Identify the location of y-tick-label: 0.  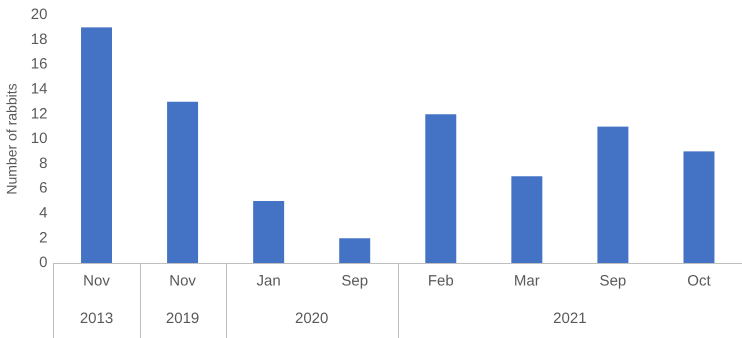
(43, 263).